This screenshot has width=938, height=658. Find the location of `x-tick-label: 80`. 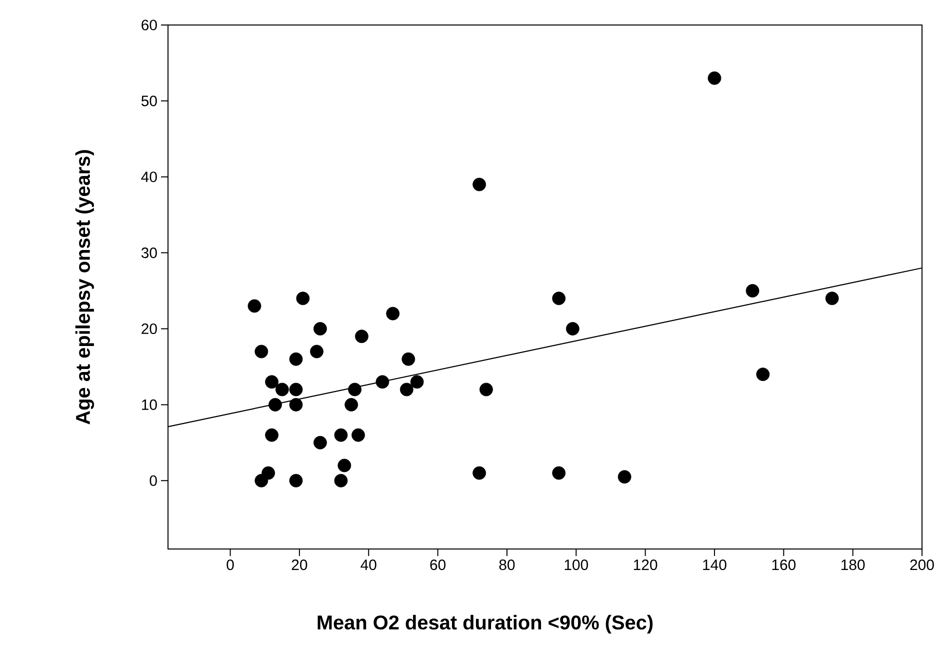

x-tick-label: 80 is located at coordinates (507, 565).